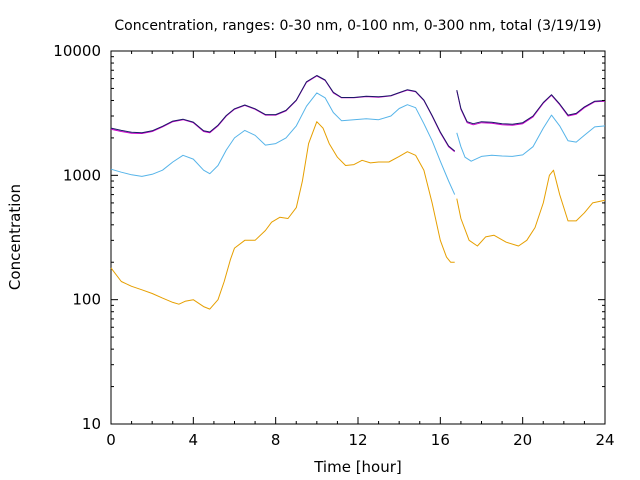 The height and width of the screenshot is (480, 640). Describe the element at coordinates (77, 51) in the screenshot. I see `y-tick-label: 10000` at that location.